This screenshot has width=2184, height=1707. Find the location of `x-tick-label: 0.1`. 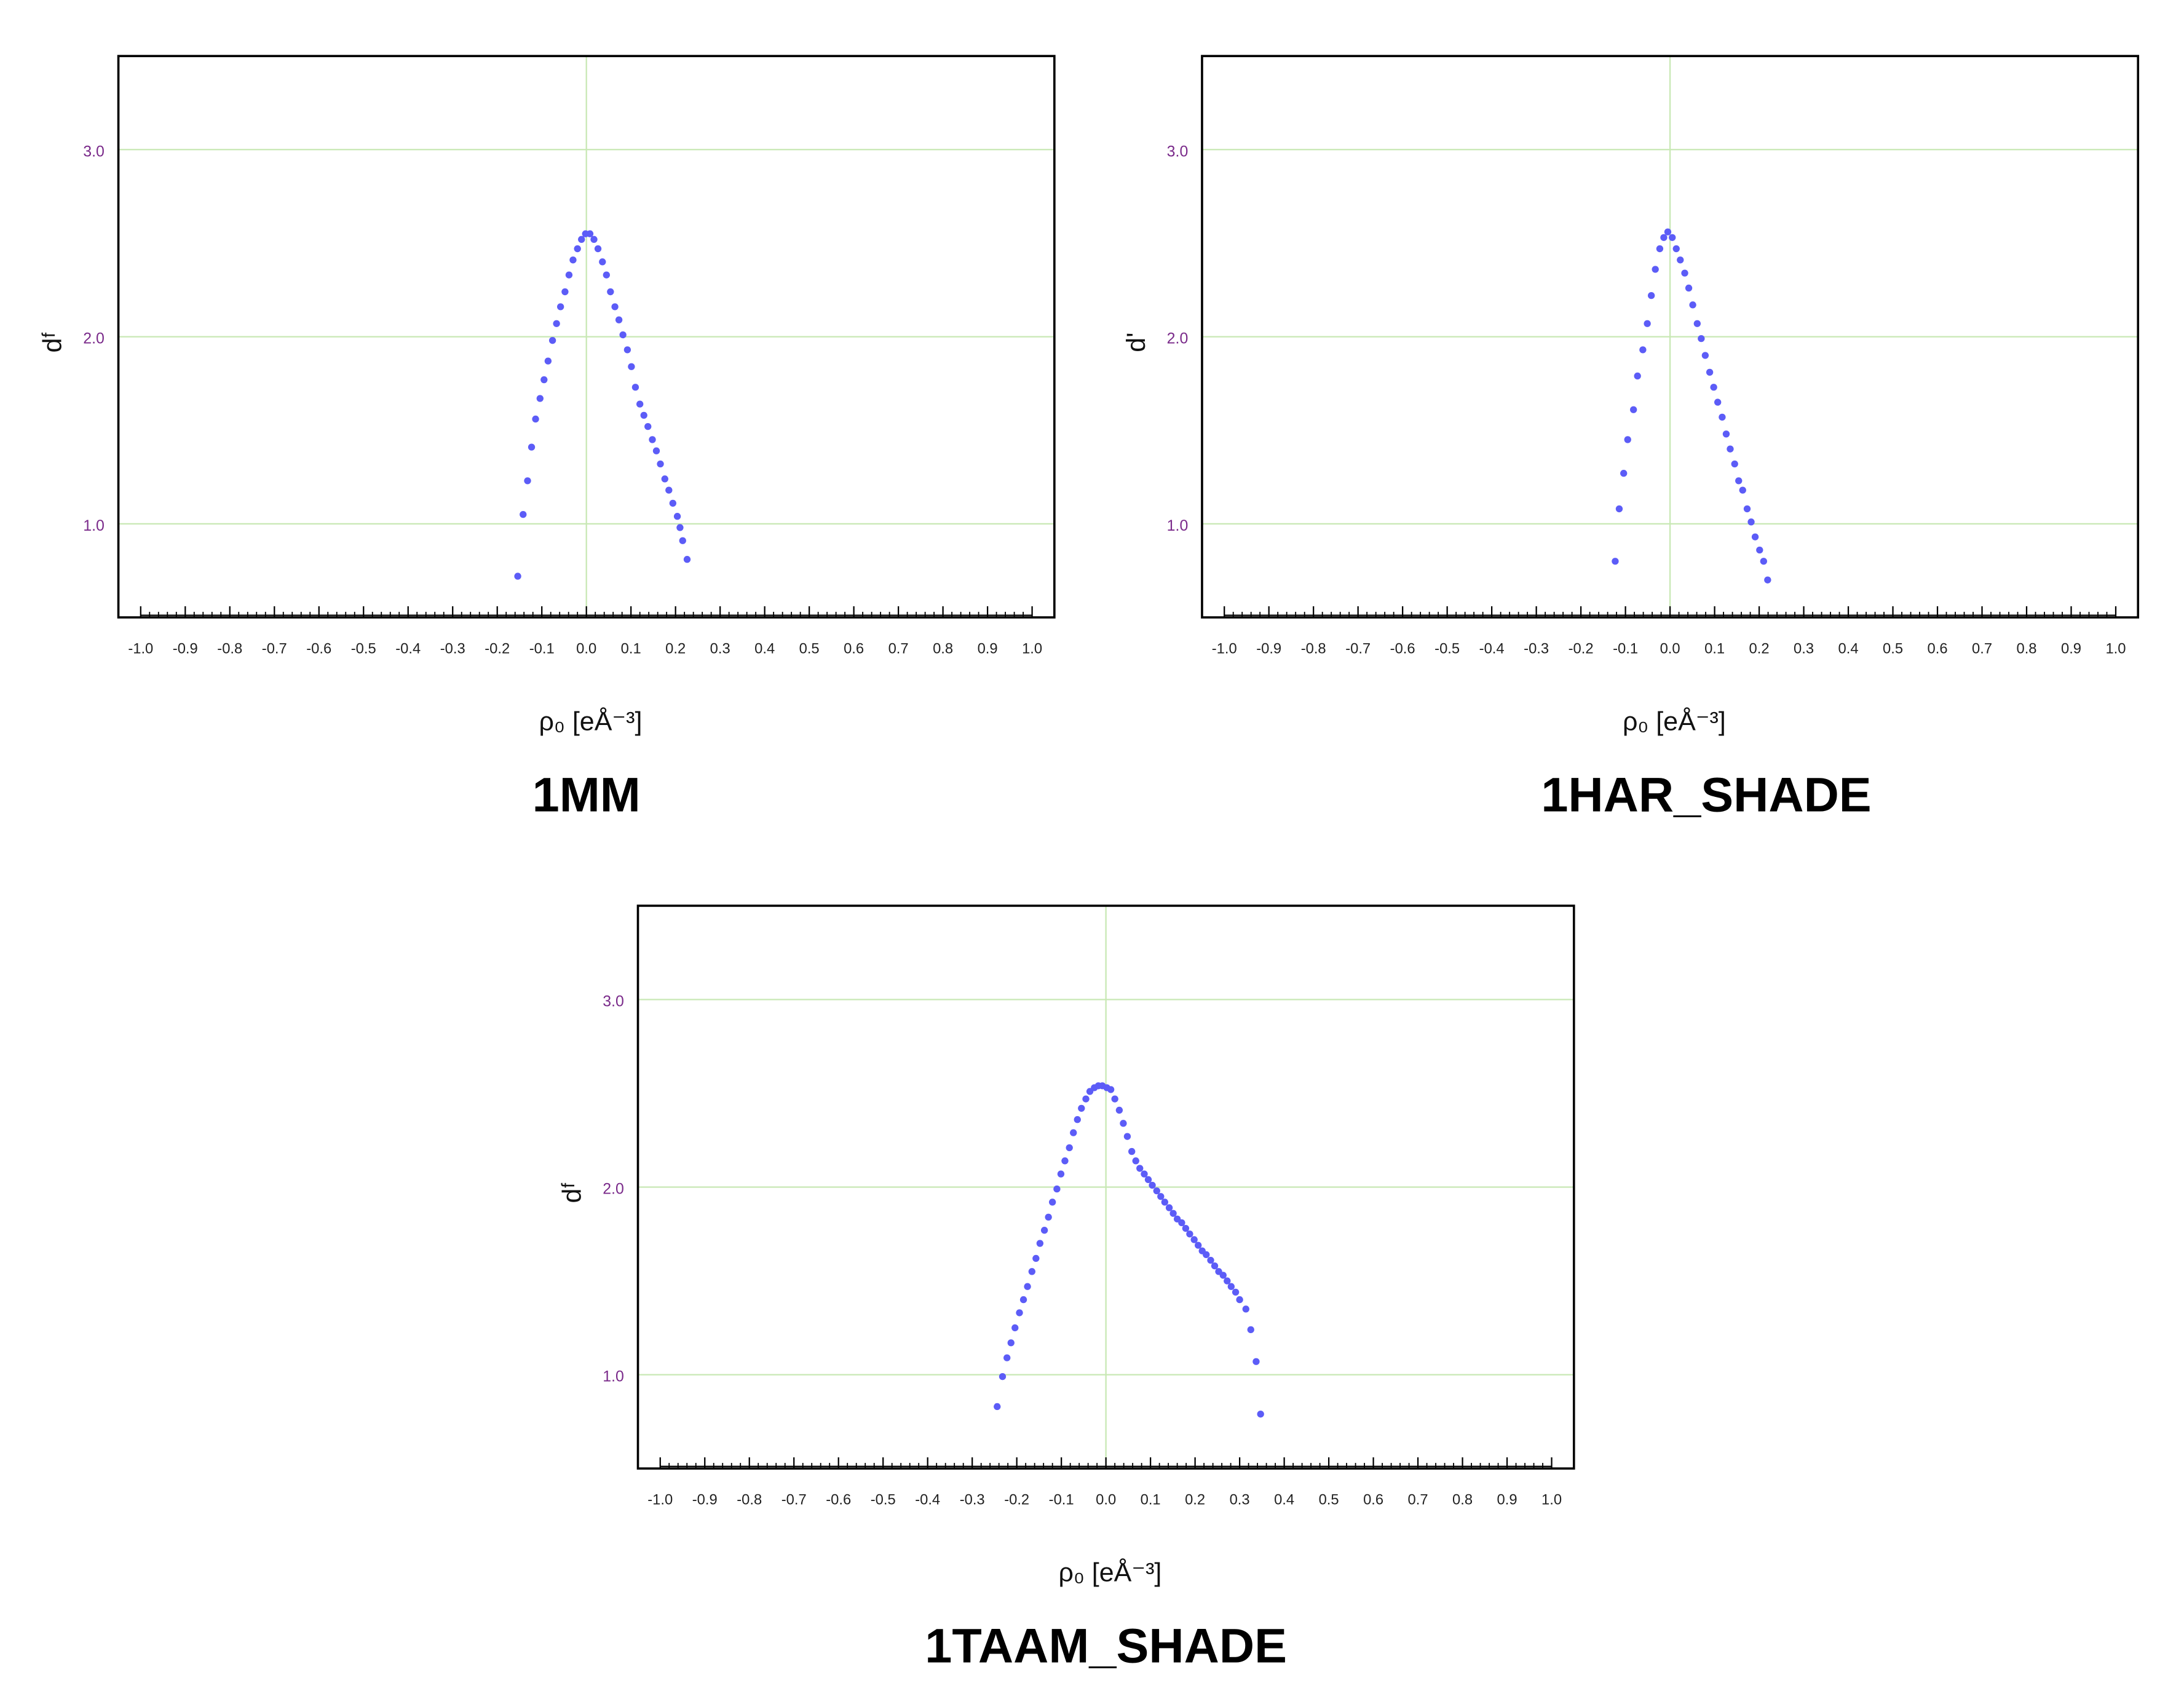

x-tick-label: 0.1 is located at coordinates (1151, 1500).